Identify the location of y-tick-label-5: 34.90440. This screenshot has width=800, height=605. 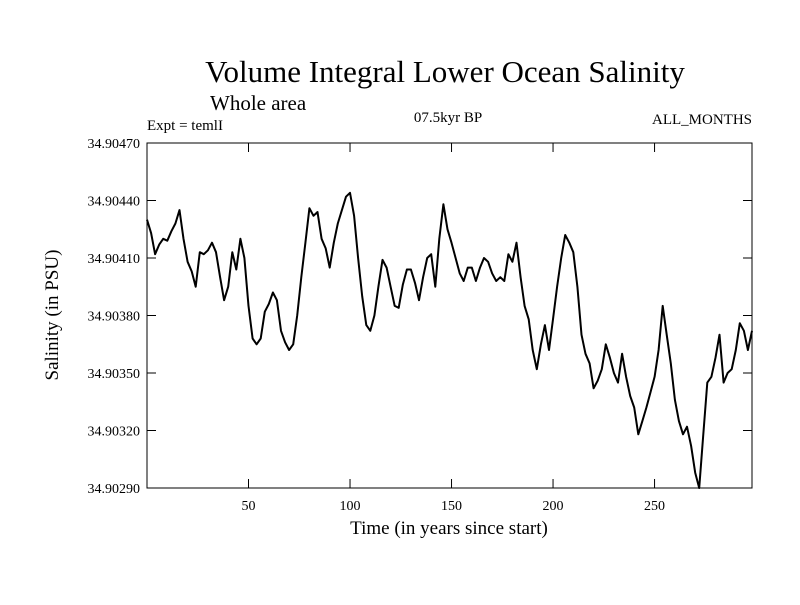
(114, 202).